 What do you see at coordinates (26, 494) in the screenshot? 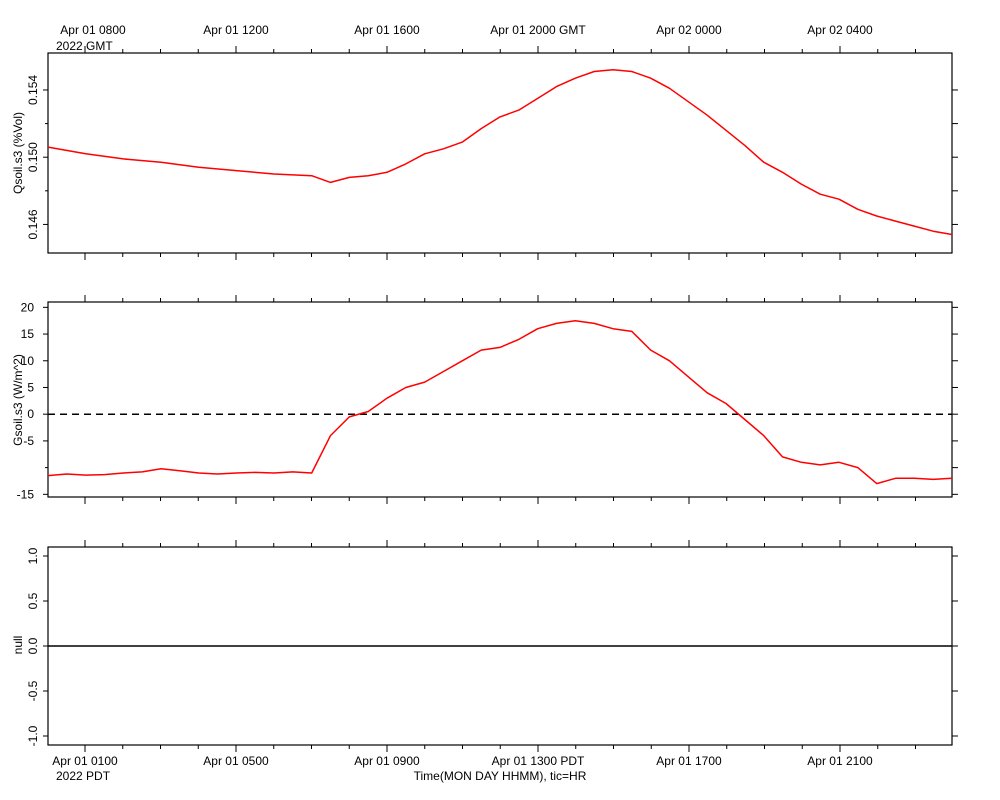
I see `y-tick-label: -15` at bounding box center [26, 494].